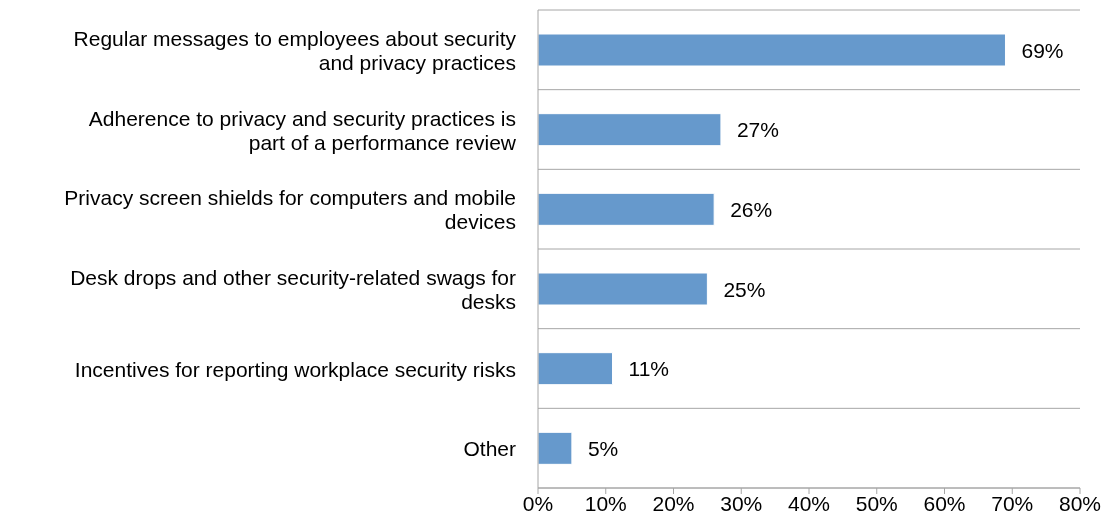 The height and width of the screenshot is (531, 1110). I want to click on x-tick-label: 60%, so click(944, 503).